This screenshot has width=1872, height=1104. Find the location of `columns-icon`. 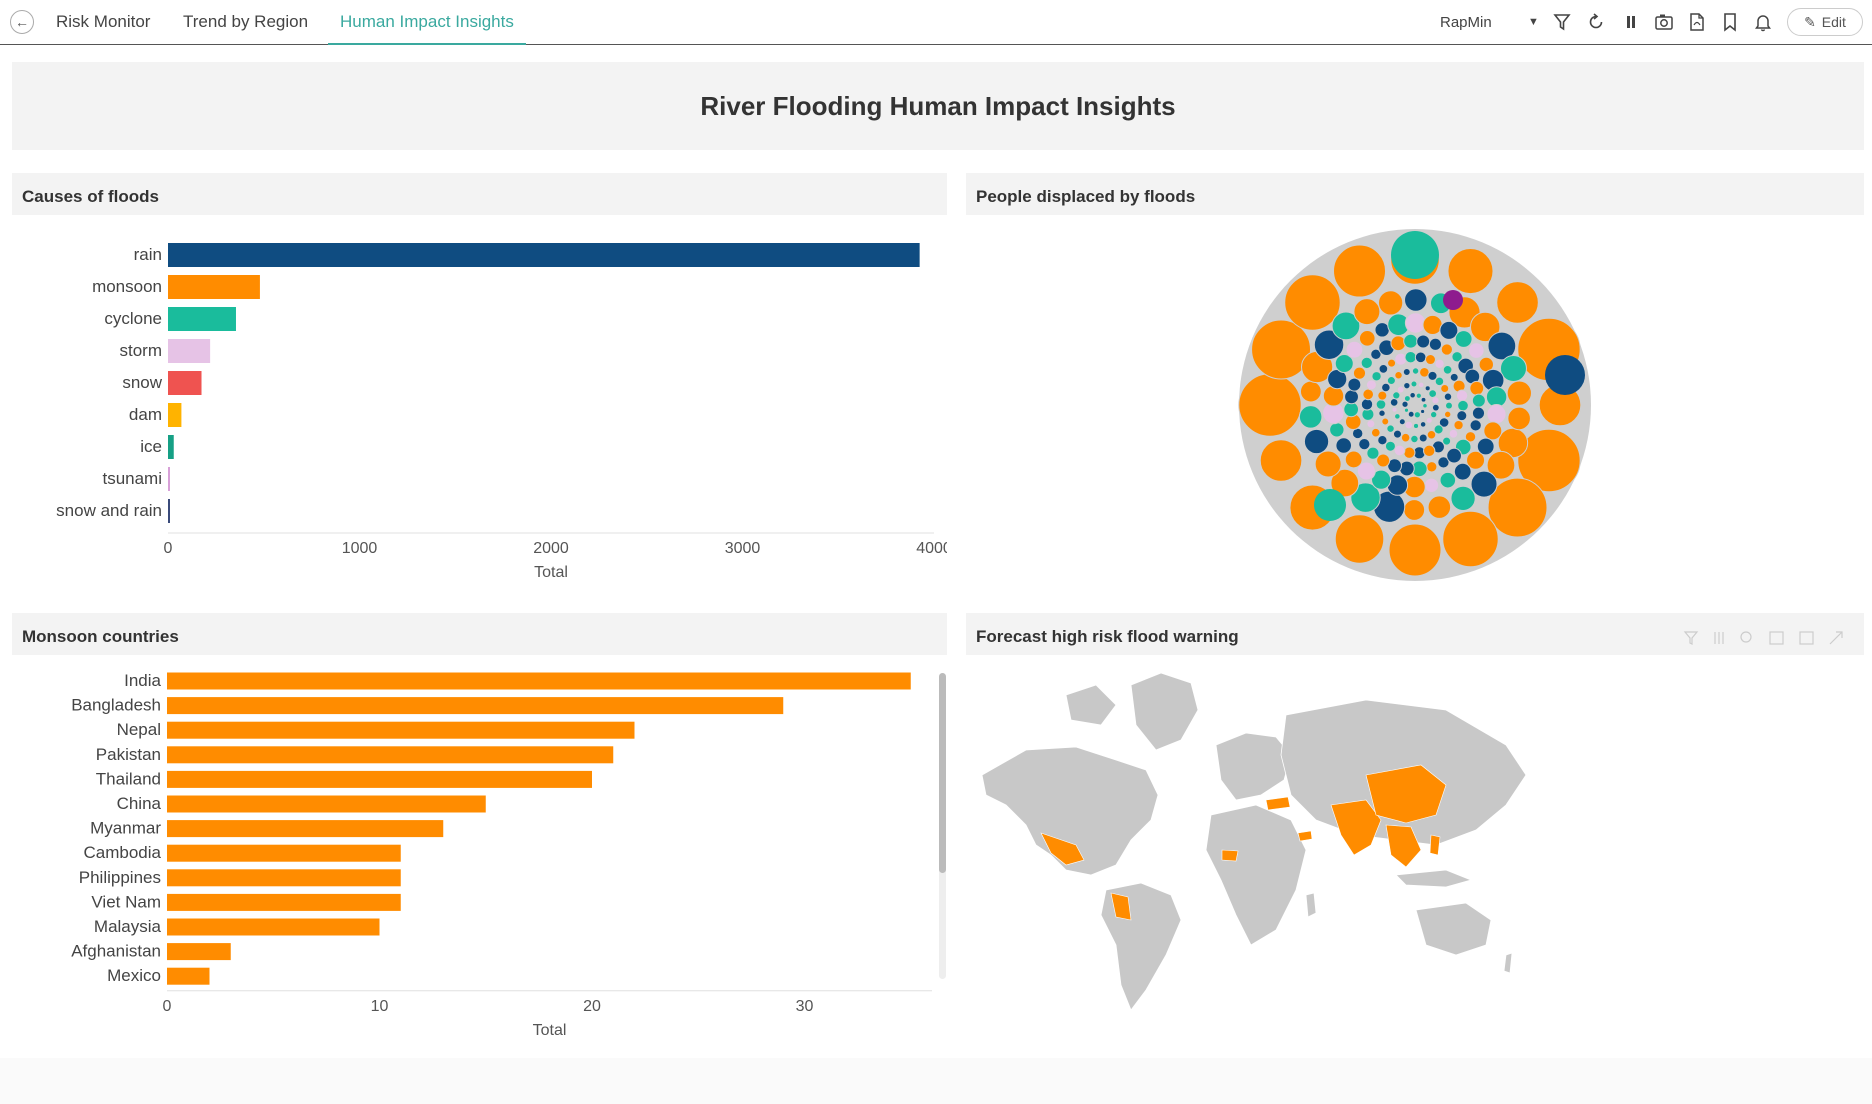

columns-icon is located at coordinates (1719, 638).